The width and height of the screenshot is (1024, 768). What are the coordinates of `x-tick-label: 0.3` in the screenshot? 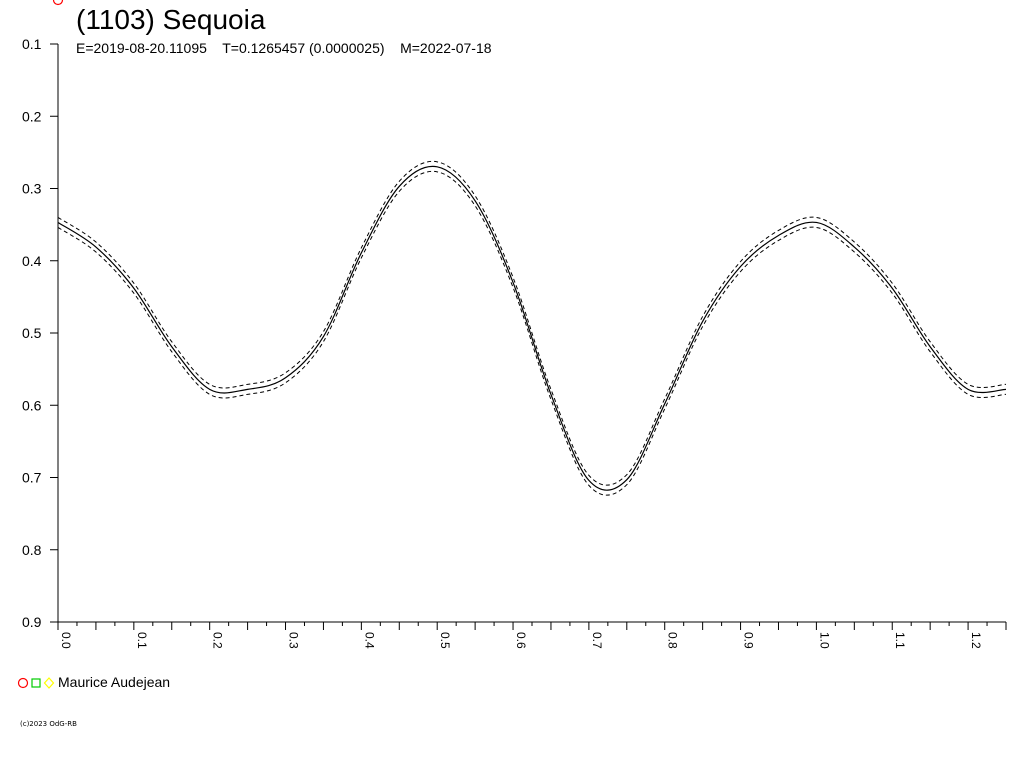 It's located at (294, 640).